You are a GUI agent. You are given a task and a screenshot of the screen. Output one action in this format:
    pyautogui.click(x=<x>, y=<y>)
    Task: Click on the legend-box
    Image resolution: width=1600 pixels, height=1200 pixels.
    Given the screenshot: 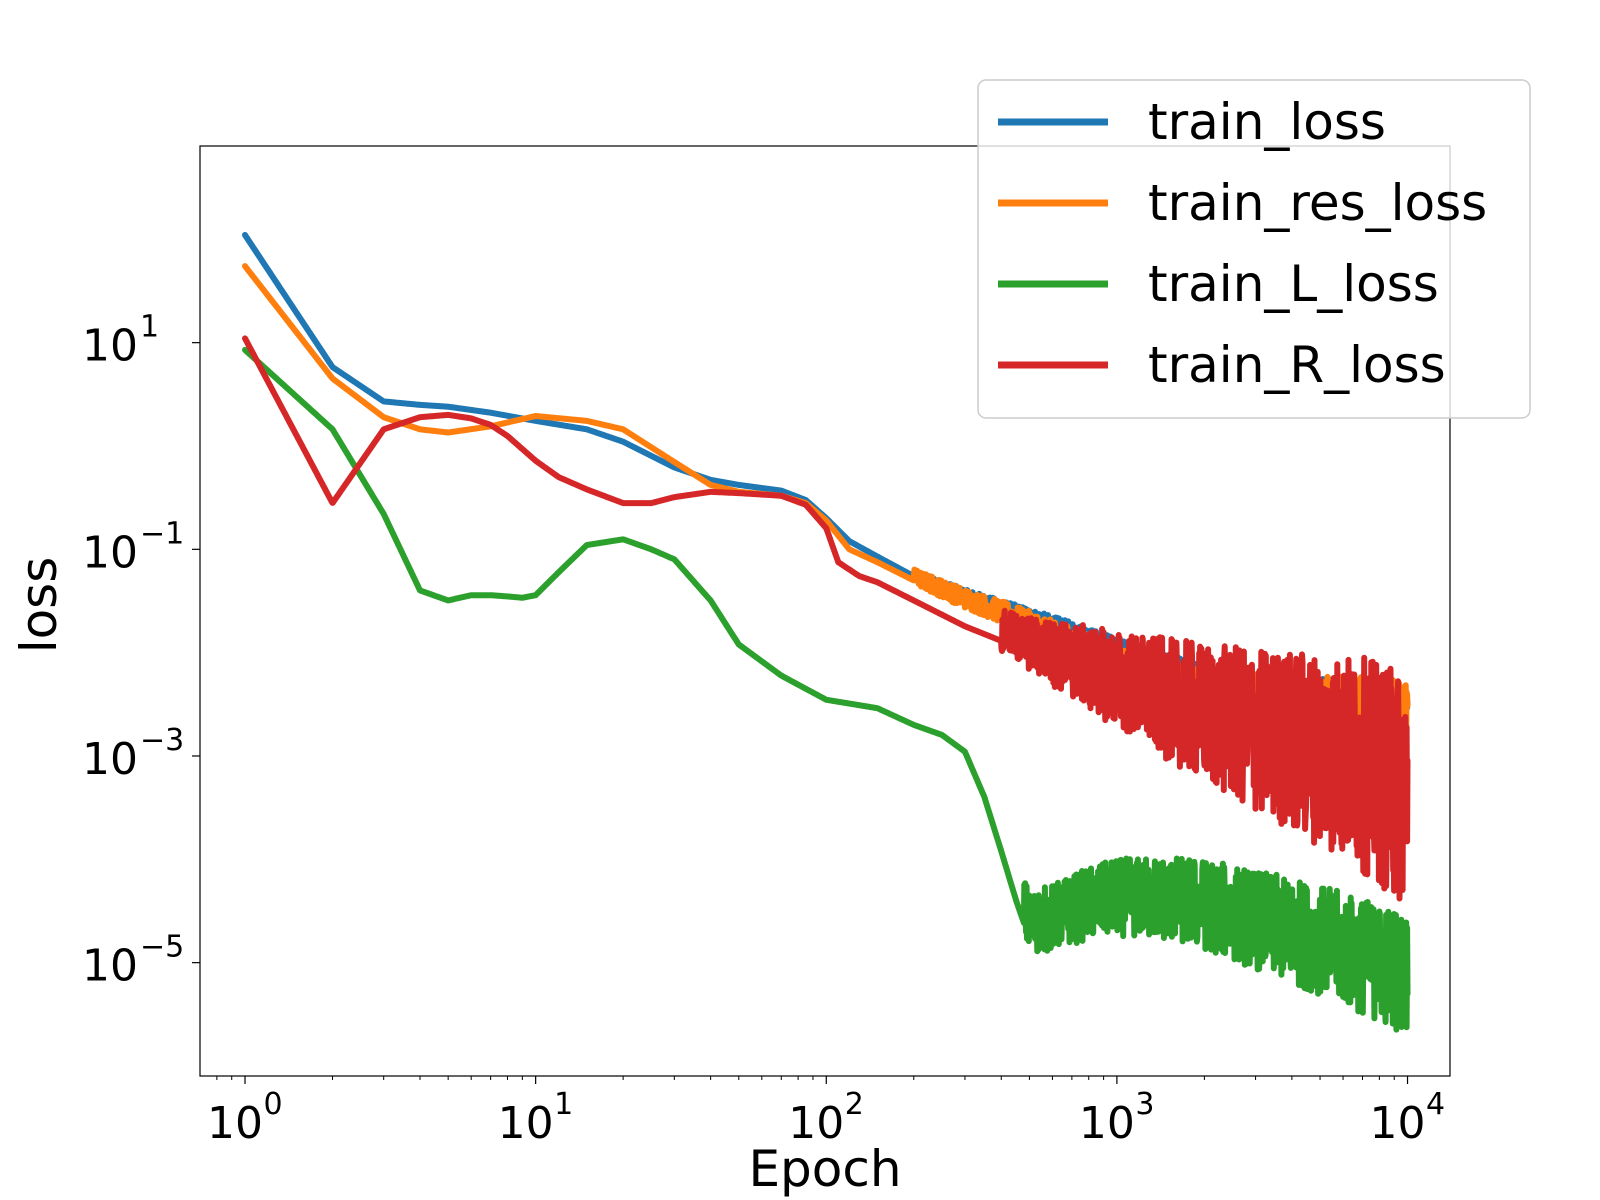 What is the action you would take?
    pyautogui.click(x=1254, y=249)
    